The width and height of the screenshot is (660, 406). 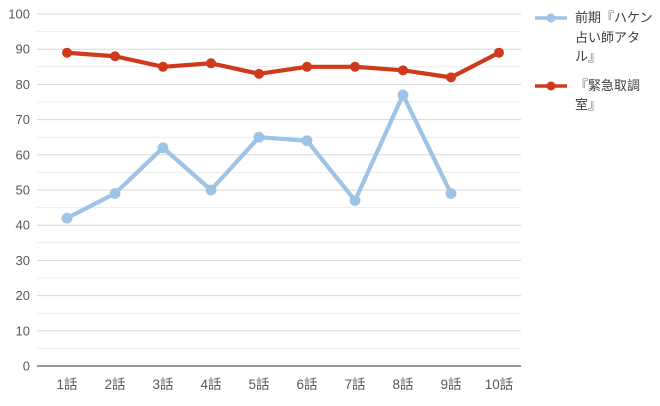 I want to click on y-axis-tick-label: 60, so click(x=23, y=154).